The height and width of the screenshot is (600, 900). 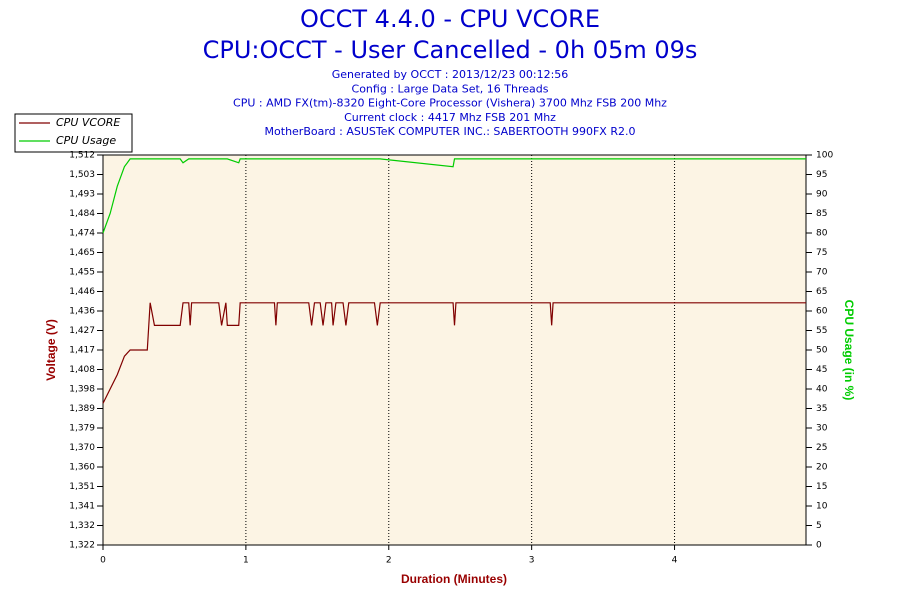 What do you see at coordinates (821, 370) in the screenshot?
I see `y2-tick-label: 45` at bounding box center [821, 370].